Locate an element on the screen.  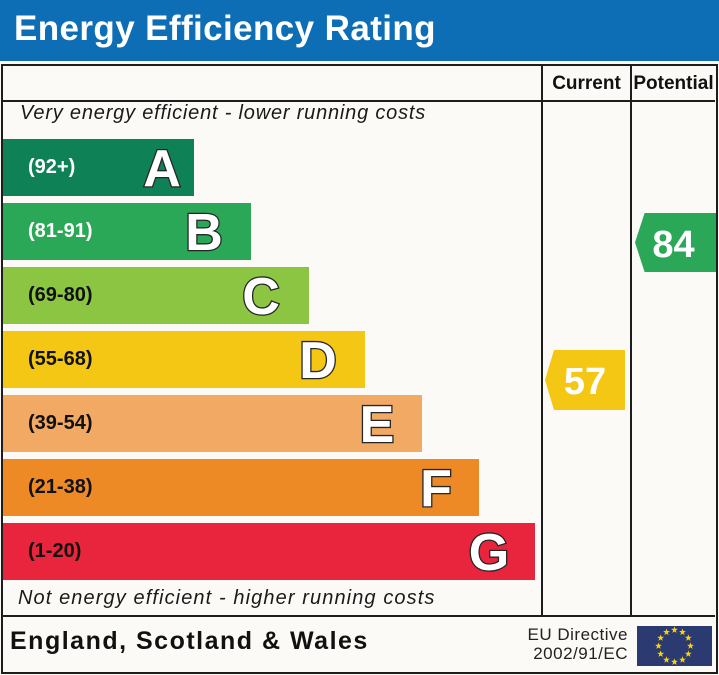
svg-text: 57 is located at coordinates (585, 382).